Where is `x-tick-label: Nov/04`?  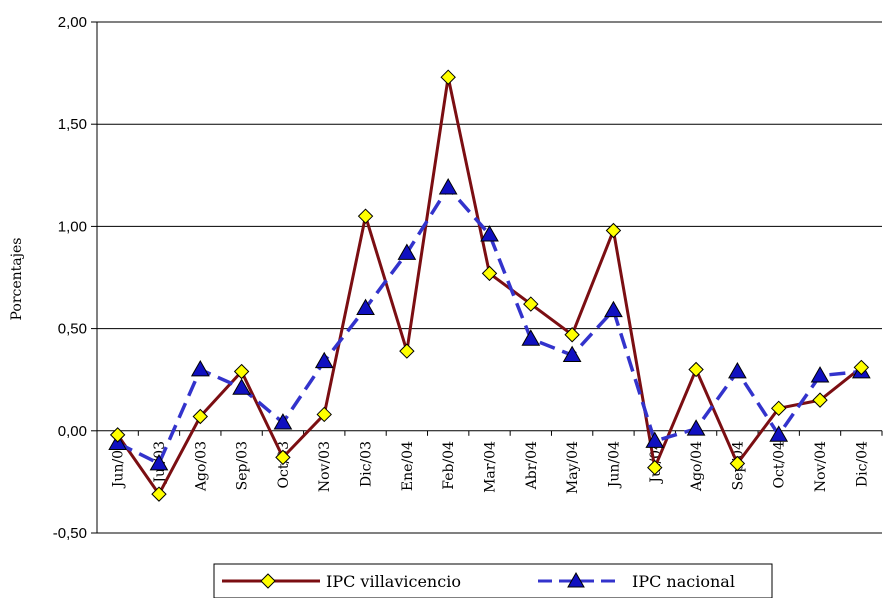
x-tick-label: Nov/04 is located at coordinates (821, 466).